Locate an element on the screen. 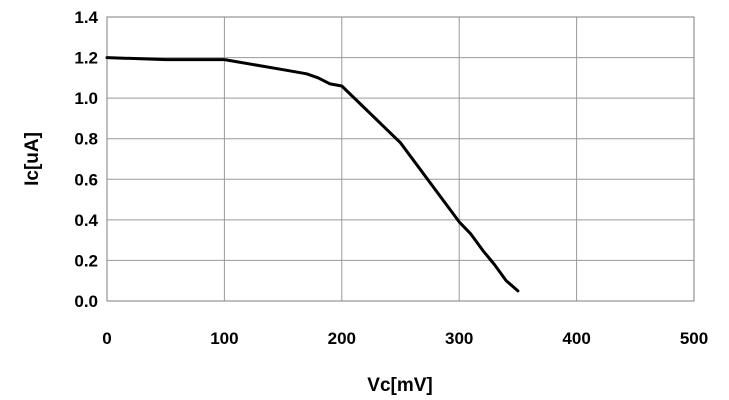  y-axis-ticks: 0.0 0.2 0.4 0.6 0.8 1.0 1.2 1.4 is located at coordinates (86, 159).